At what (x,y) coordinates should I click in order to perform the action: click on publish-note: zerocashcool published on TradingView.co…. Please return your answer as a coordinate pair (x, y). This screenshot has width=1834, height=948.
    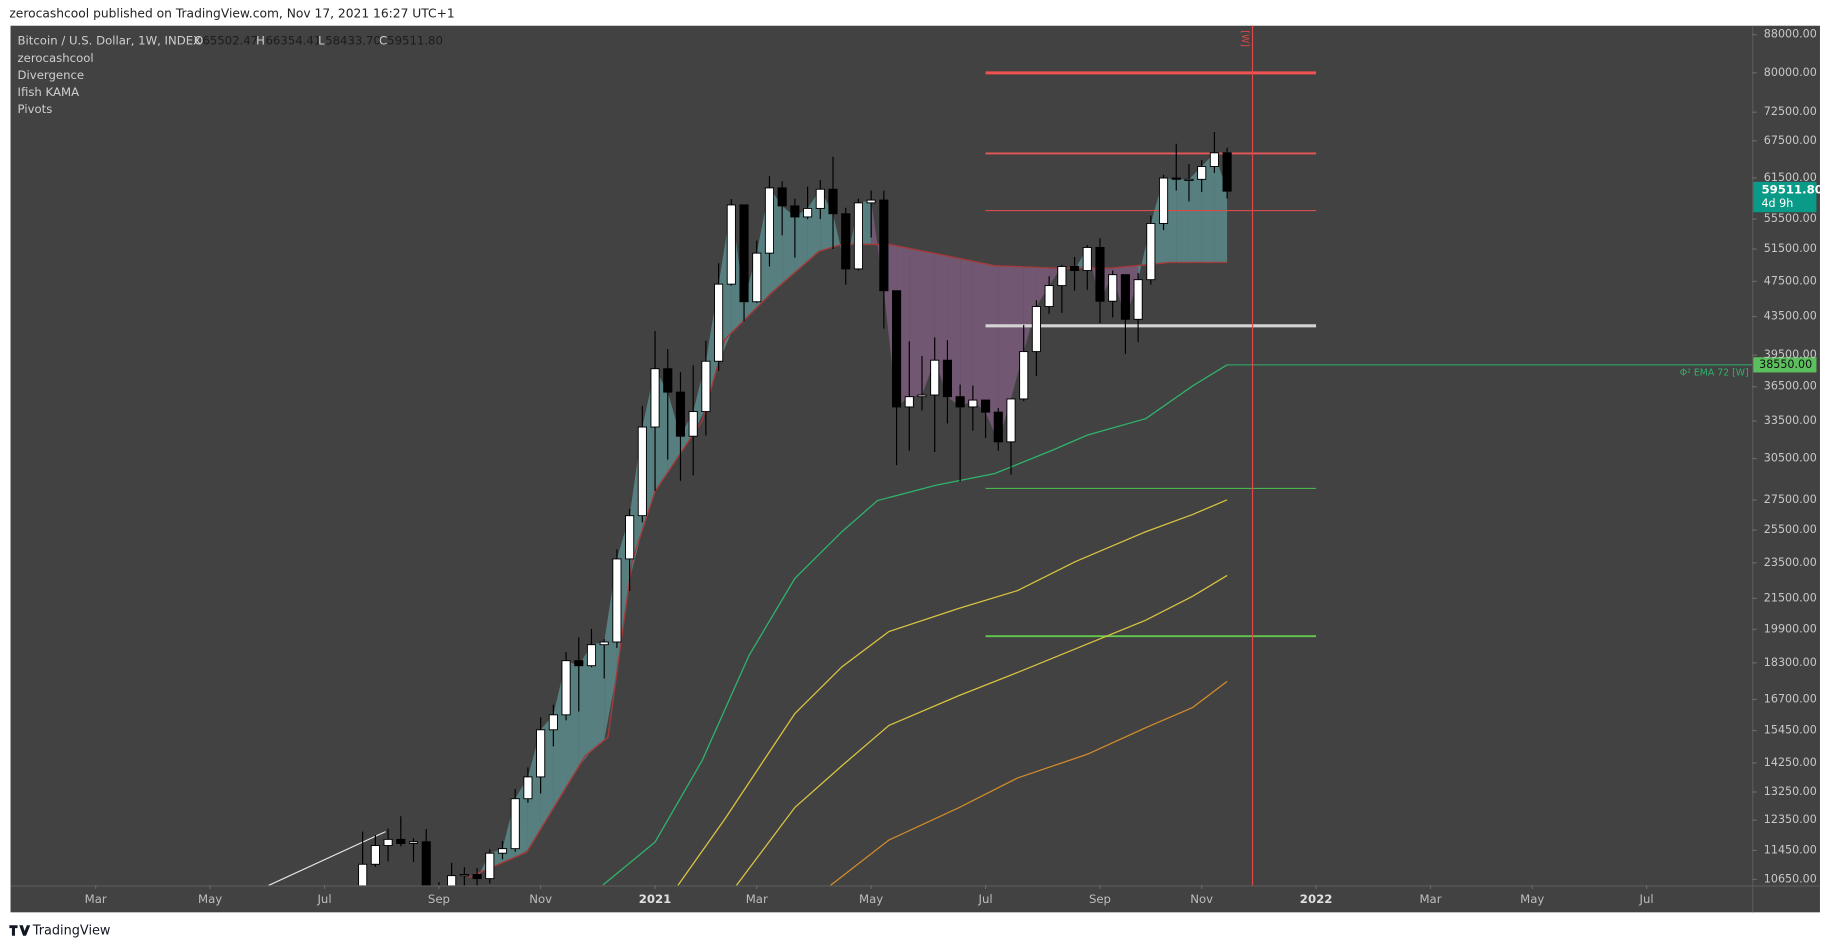
    Looking at the image, I should click on (231, 14).